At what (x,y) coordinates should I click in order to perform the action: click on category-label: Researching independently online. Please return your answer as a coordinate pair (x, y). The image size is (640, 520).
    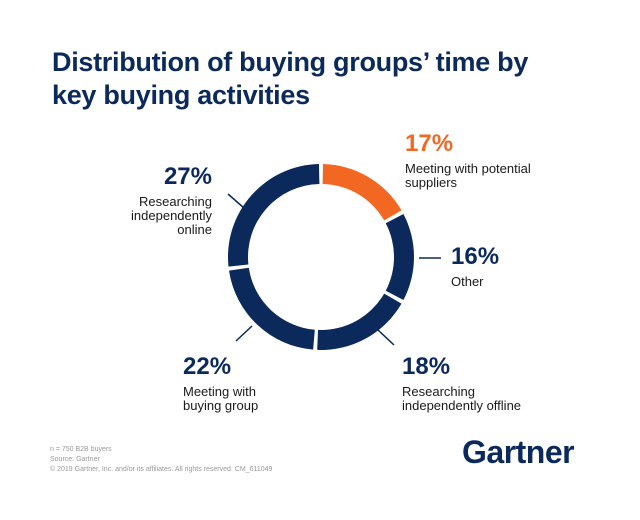
    Looking at the image, I should click on (171, 215).